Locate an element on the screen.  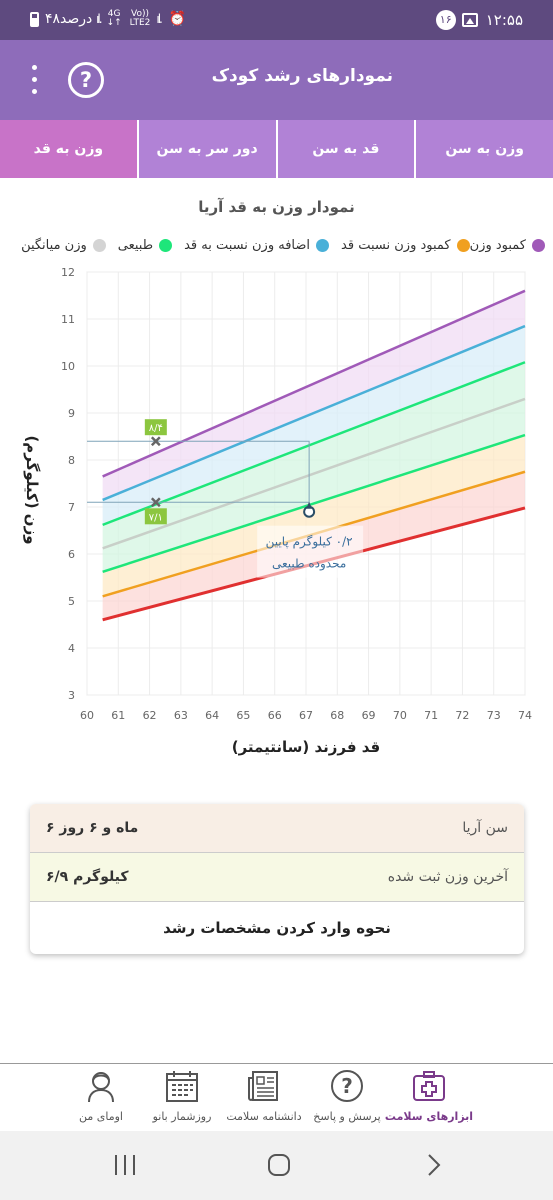
nav-health-tools: ابزارهای سلامت is located at coordinates (429, 1095).